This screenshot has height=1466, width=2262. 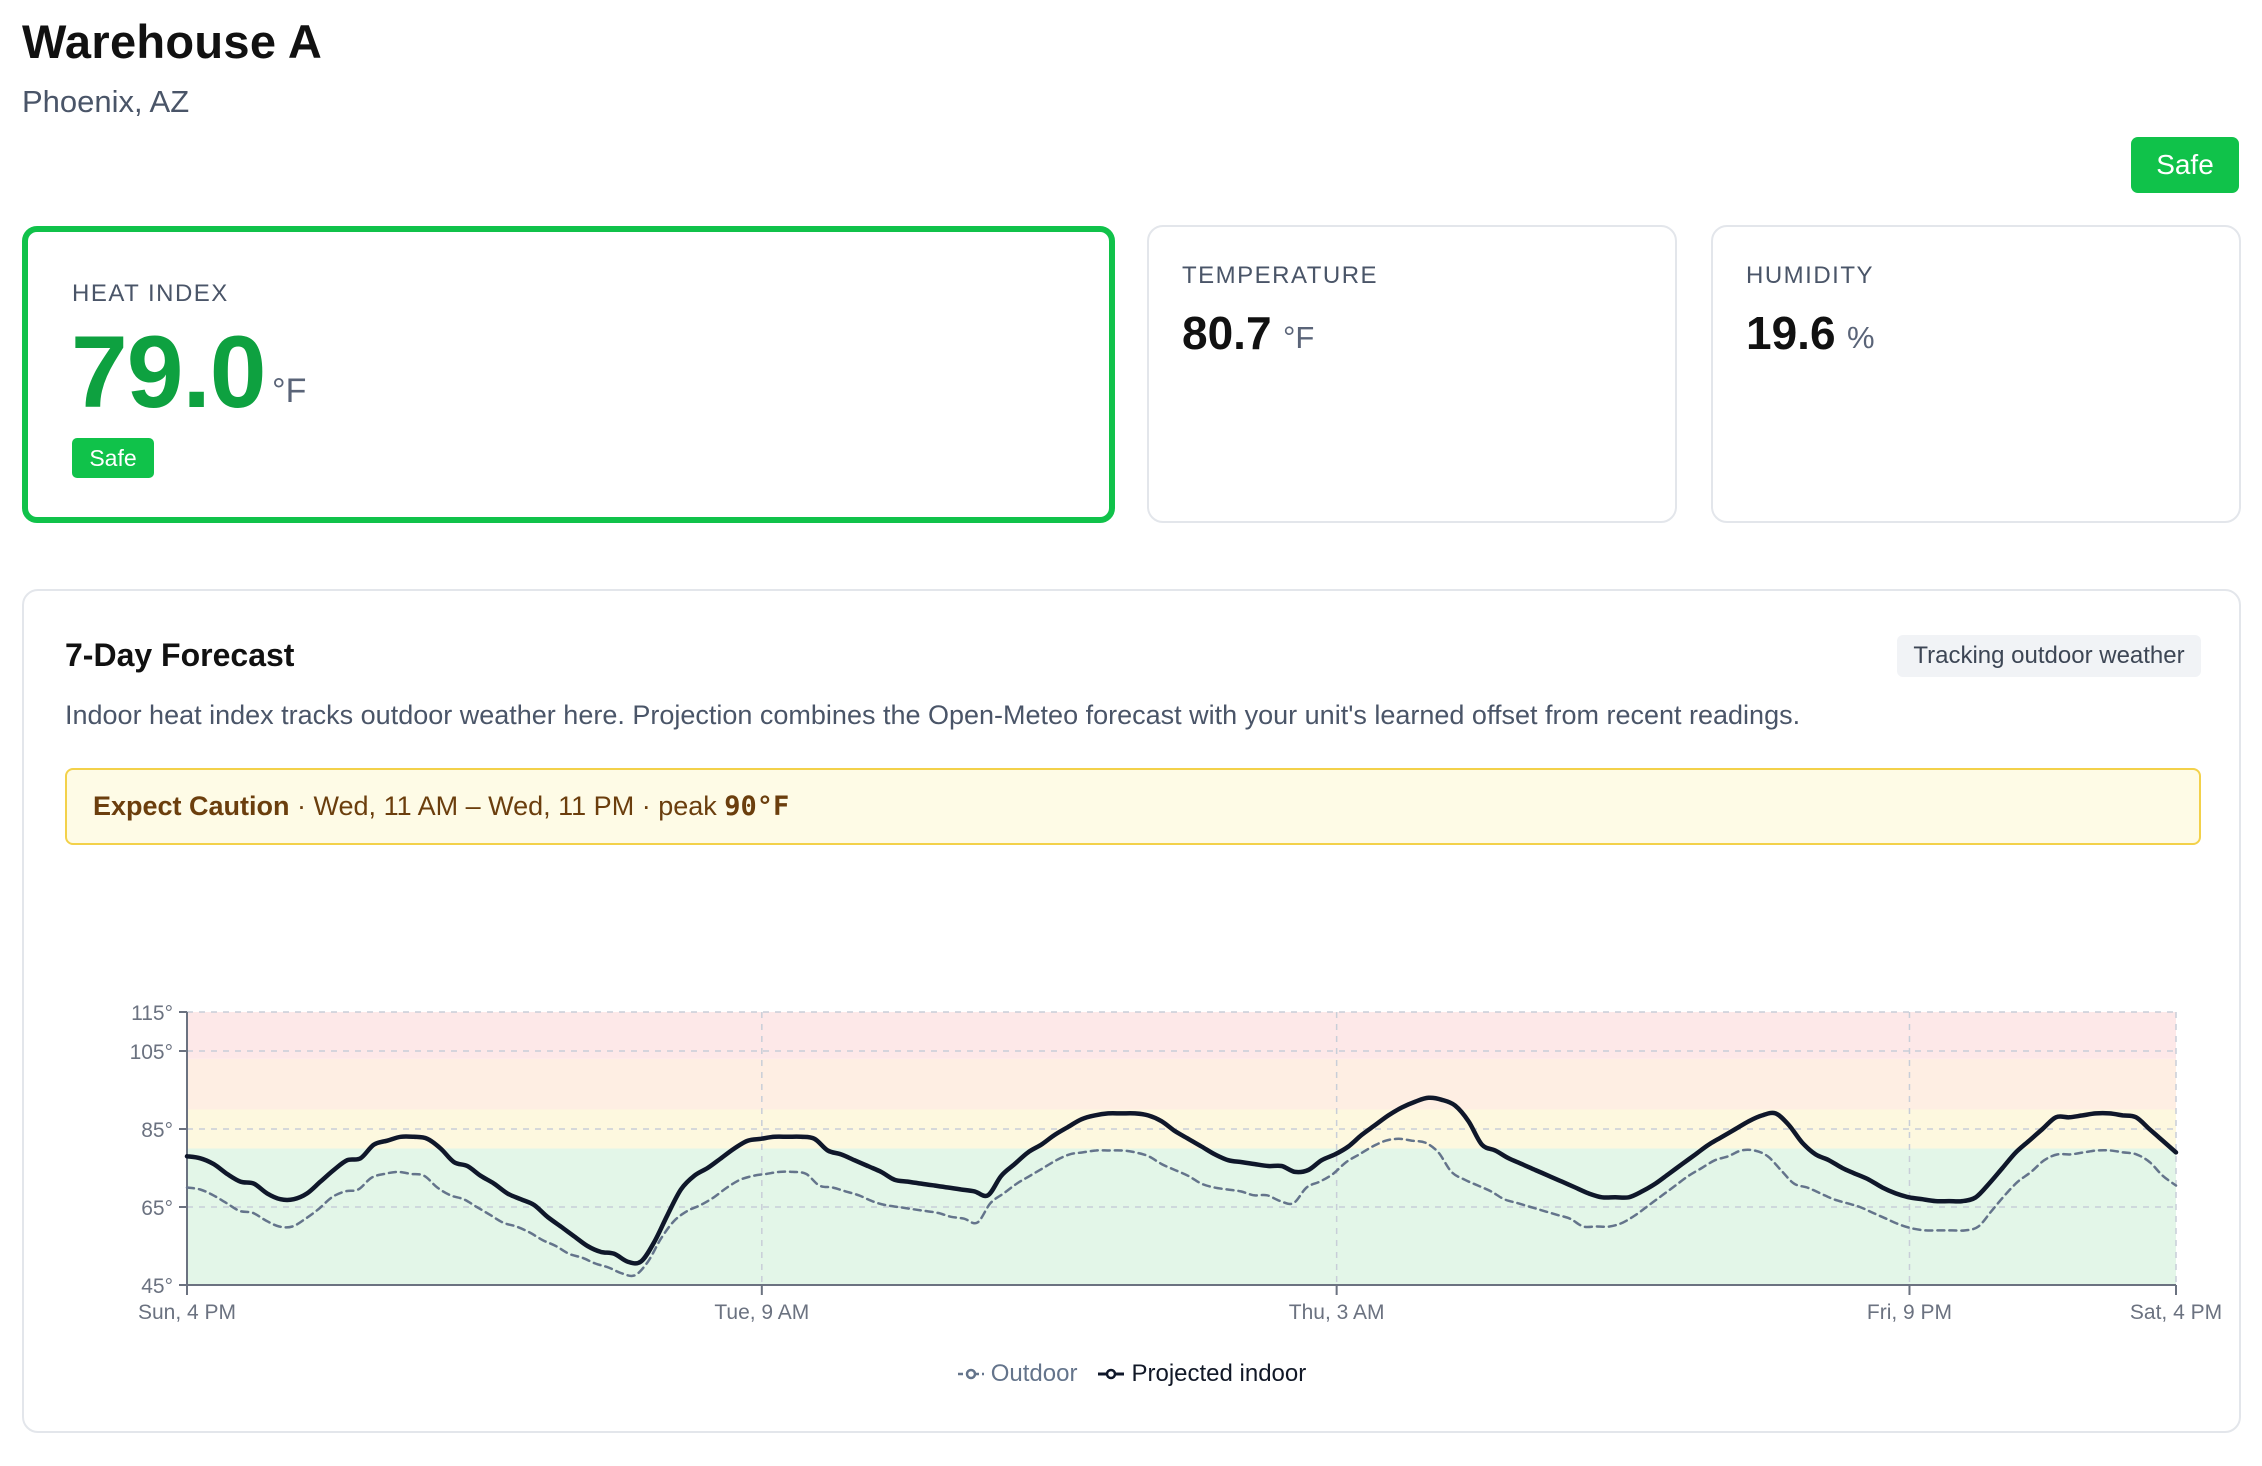 I want to click on outdoor-series-line, so click(x=1181, y=1207).